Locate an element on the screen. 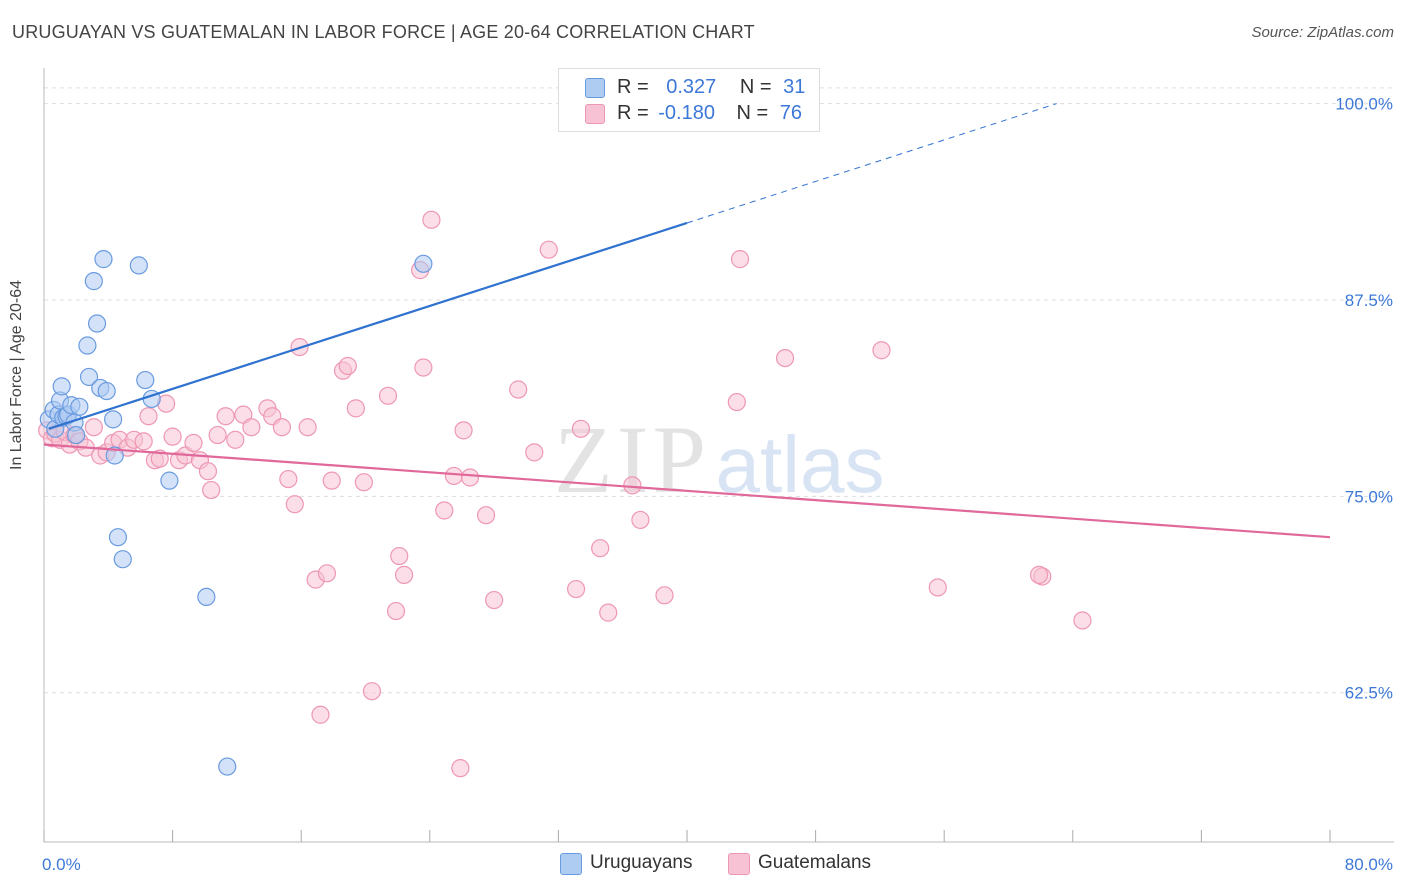 This screenshot has height=892, width=1406. legend-n-value-guatemalan: 76 is located at coordinates (791, 113).